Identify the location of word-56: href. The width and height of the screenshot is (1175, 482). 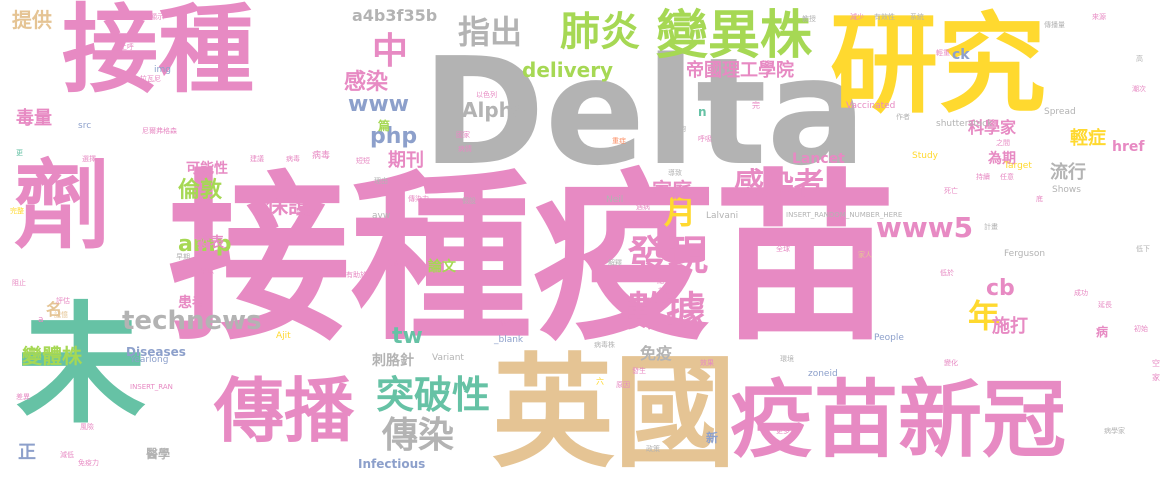
(1128, 147).